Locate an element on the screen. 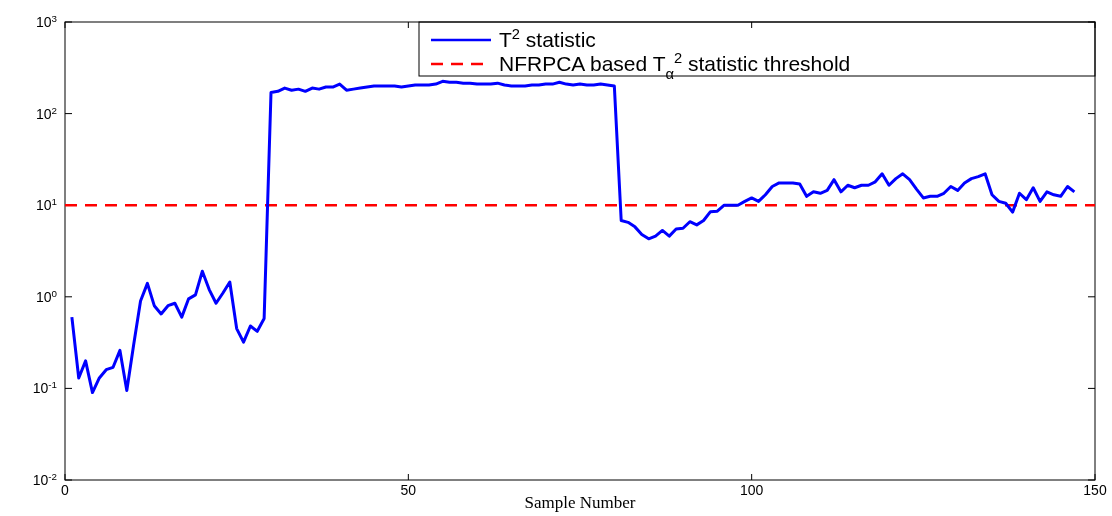  x-tick-label: 50 is located at coordinates (408, 490).